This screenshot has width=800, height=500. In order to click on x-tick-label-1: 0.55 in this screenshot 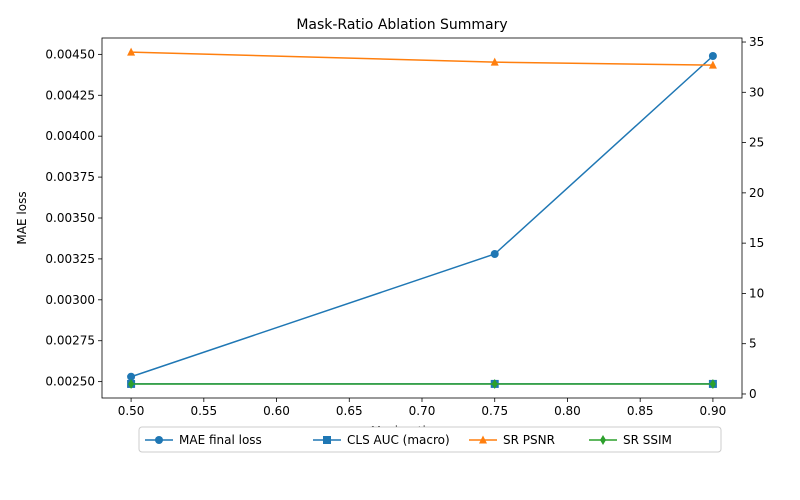, I will do `click(203, 411)`.